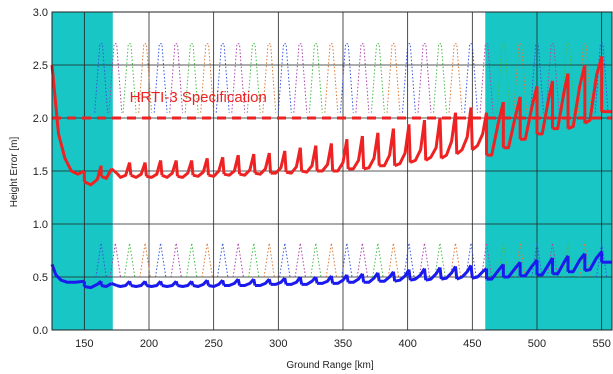 The width and height of the screenshot is (613, 374). I want to click on y-tick-1.5: 1.5, so click(40, 172).